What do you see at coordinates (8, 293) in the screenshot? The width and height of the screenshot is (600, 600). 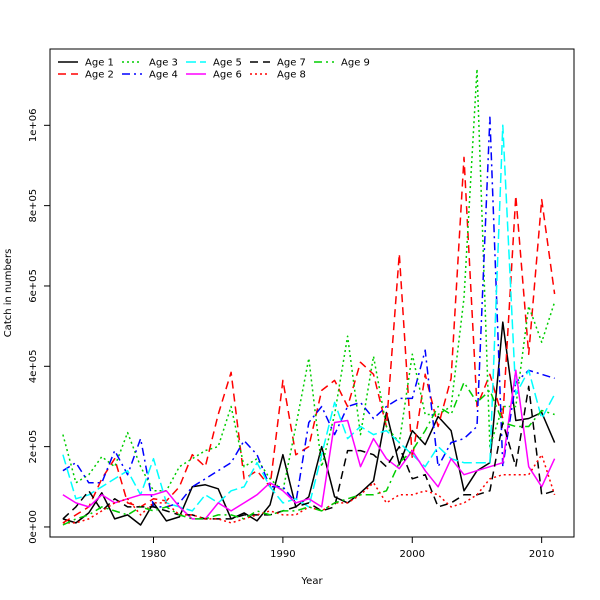 I see `y-axis-label: Catch in numbers` at bounding box center [8, 293].